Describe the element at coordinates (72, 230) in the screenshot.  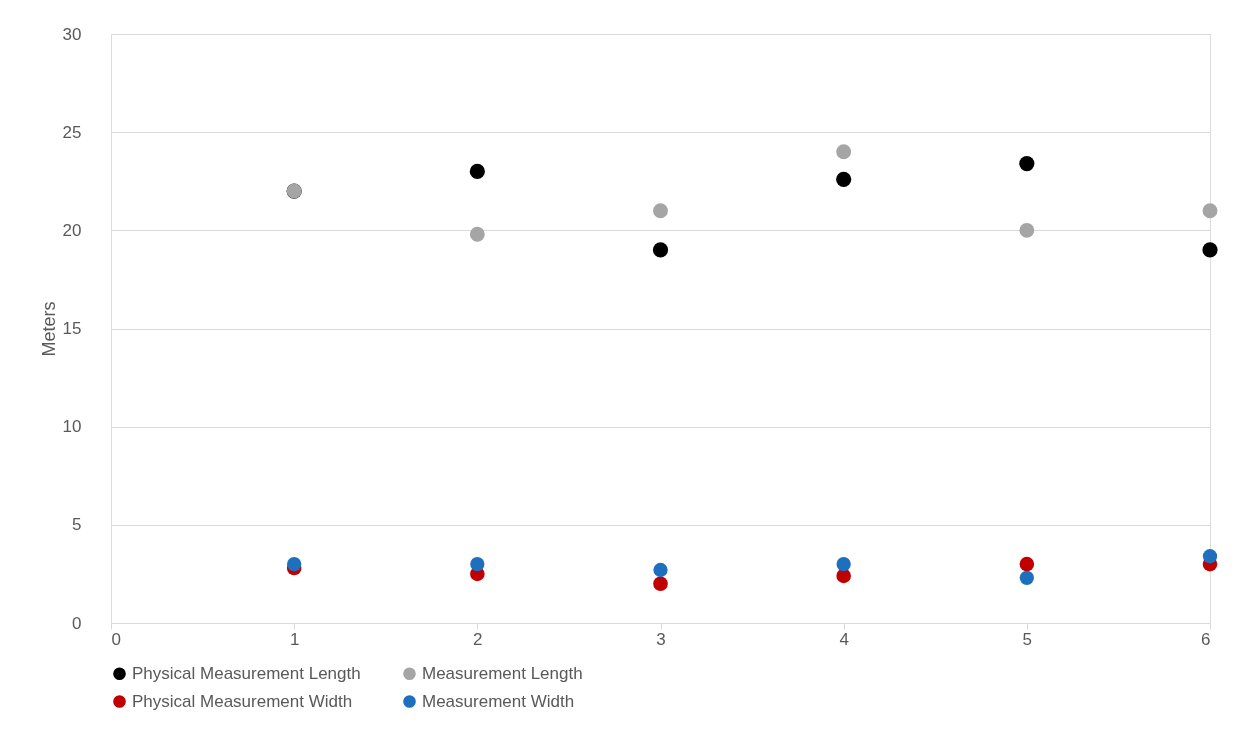
I see `y-tick-label: 20` at that location.